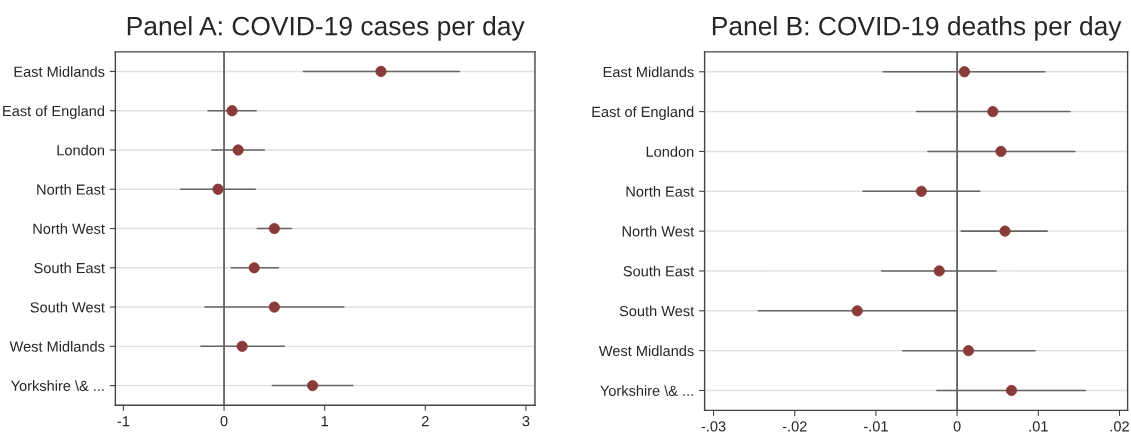 The height and width of the screenshot is (432, 1131). What do you see at coordinates (526, 421) in the screenshot?
I see `x-tick-label: 3` at bounding box center [526, 421].